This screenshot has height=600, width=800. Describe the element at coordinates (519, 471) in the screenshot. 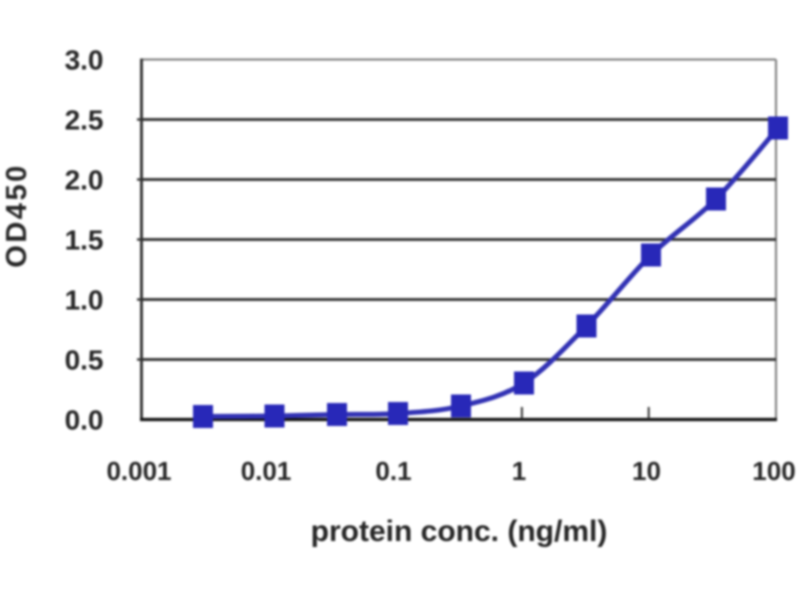

I see `svg-text: 1` at that location.